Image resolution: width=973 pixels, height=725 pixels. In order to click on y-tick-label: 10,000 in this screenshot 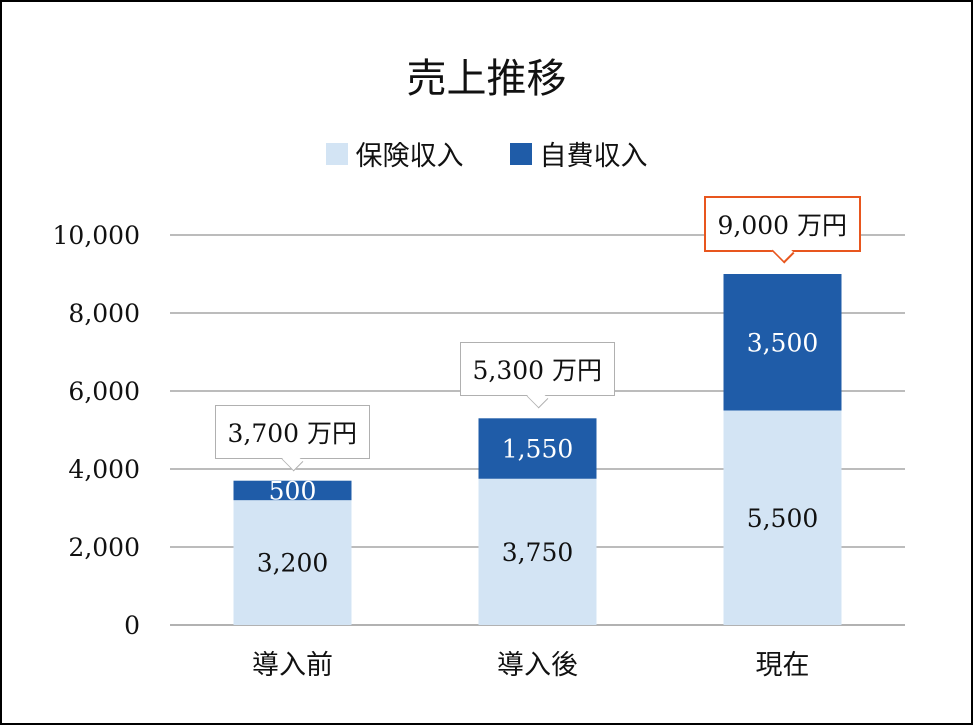, I will do `click(96, 235)`.